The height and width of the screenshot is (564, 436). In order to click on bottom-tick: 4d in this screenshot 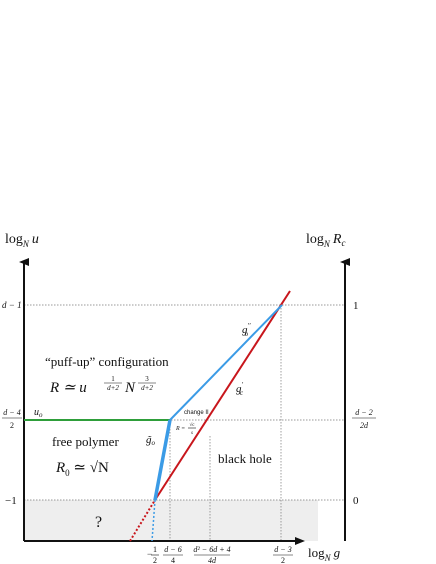, I will do `click(212, 560)`.